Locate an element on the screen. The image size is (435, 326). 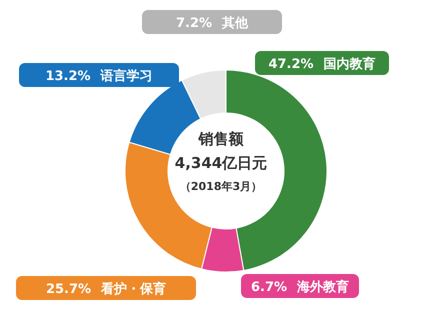
slice-label: 看护・保育 is located at coordinates (133, 289).